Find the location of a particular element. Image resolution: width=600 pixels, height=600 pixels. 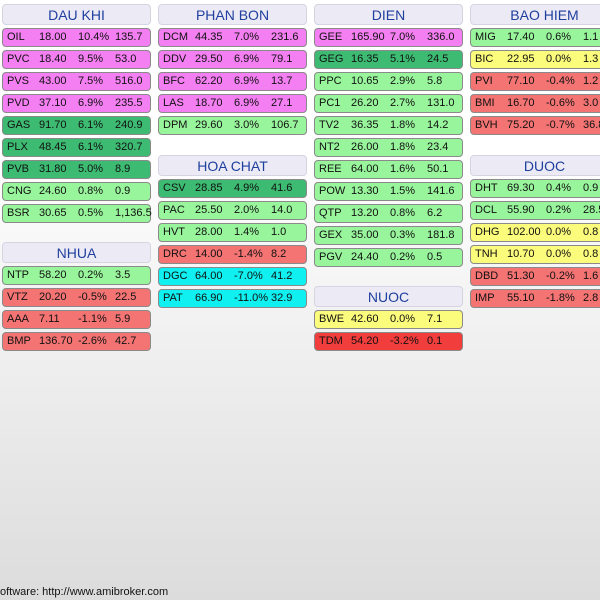

stock-row: TNH 10.70 0.0% 0.8 is located at coordinates (535, 254).